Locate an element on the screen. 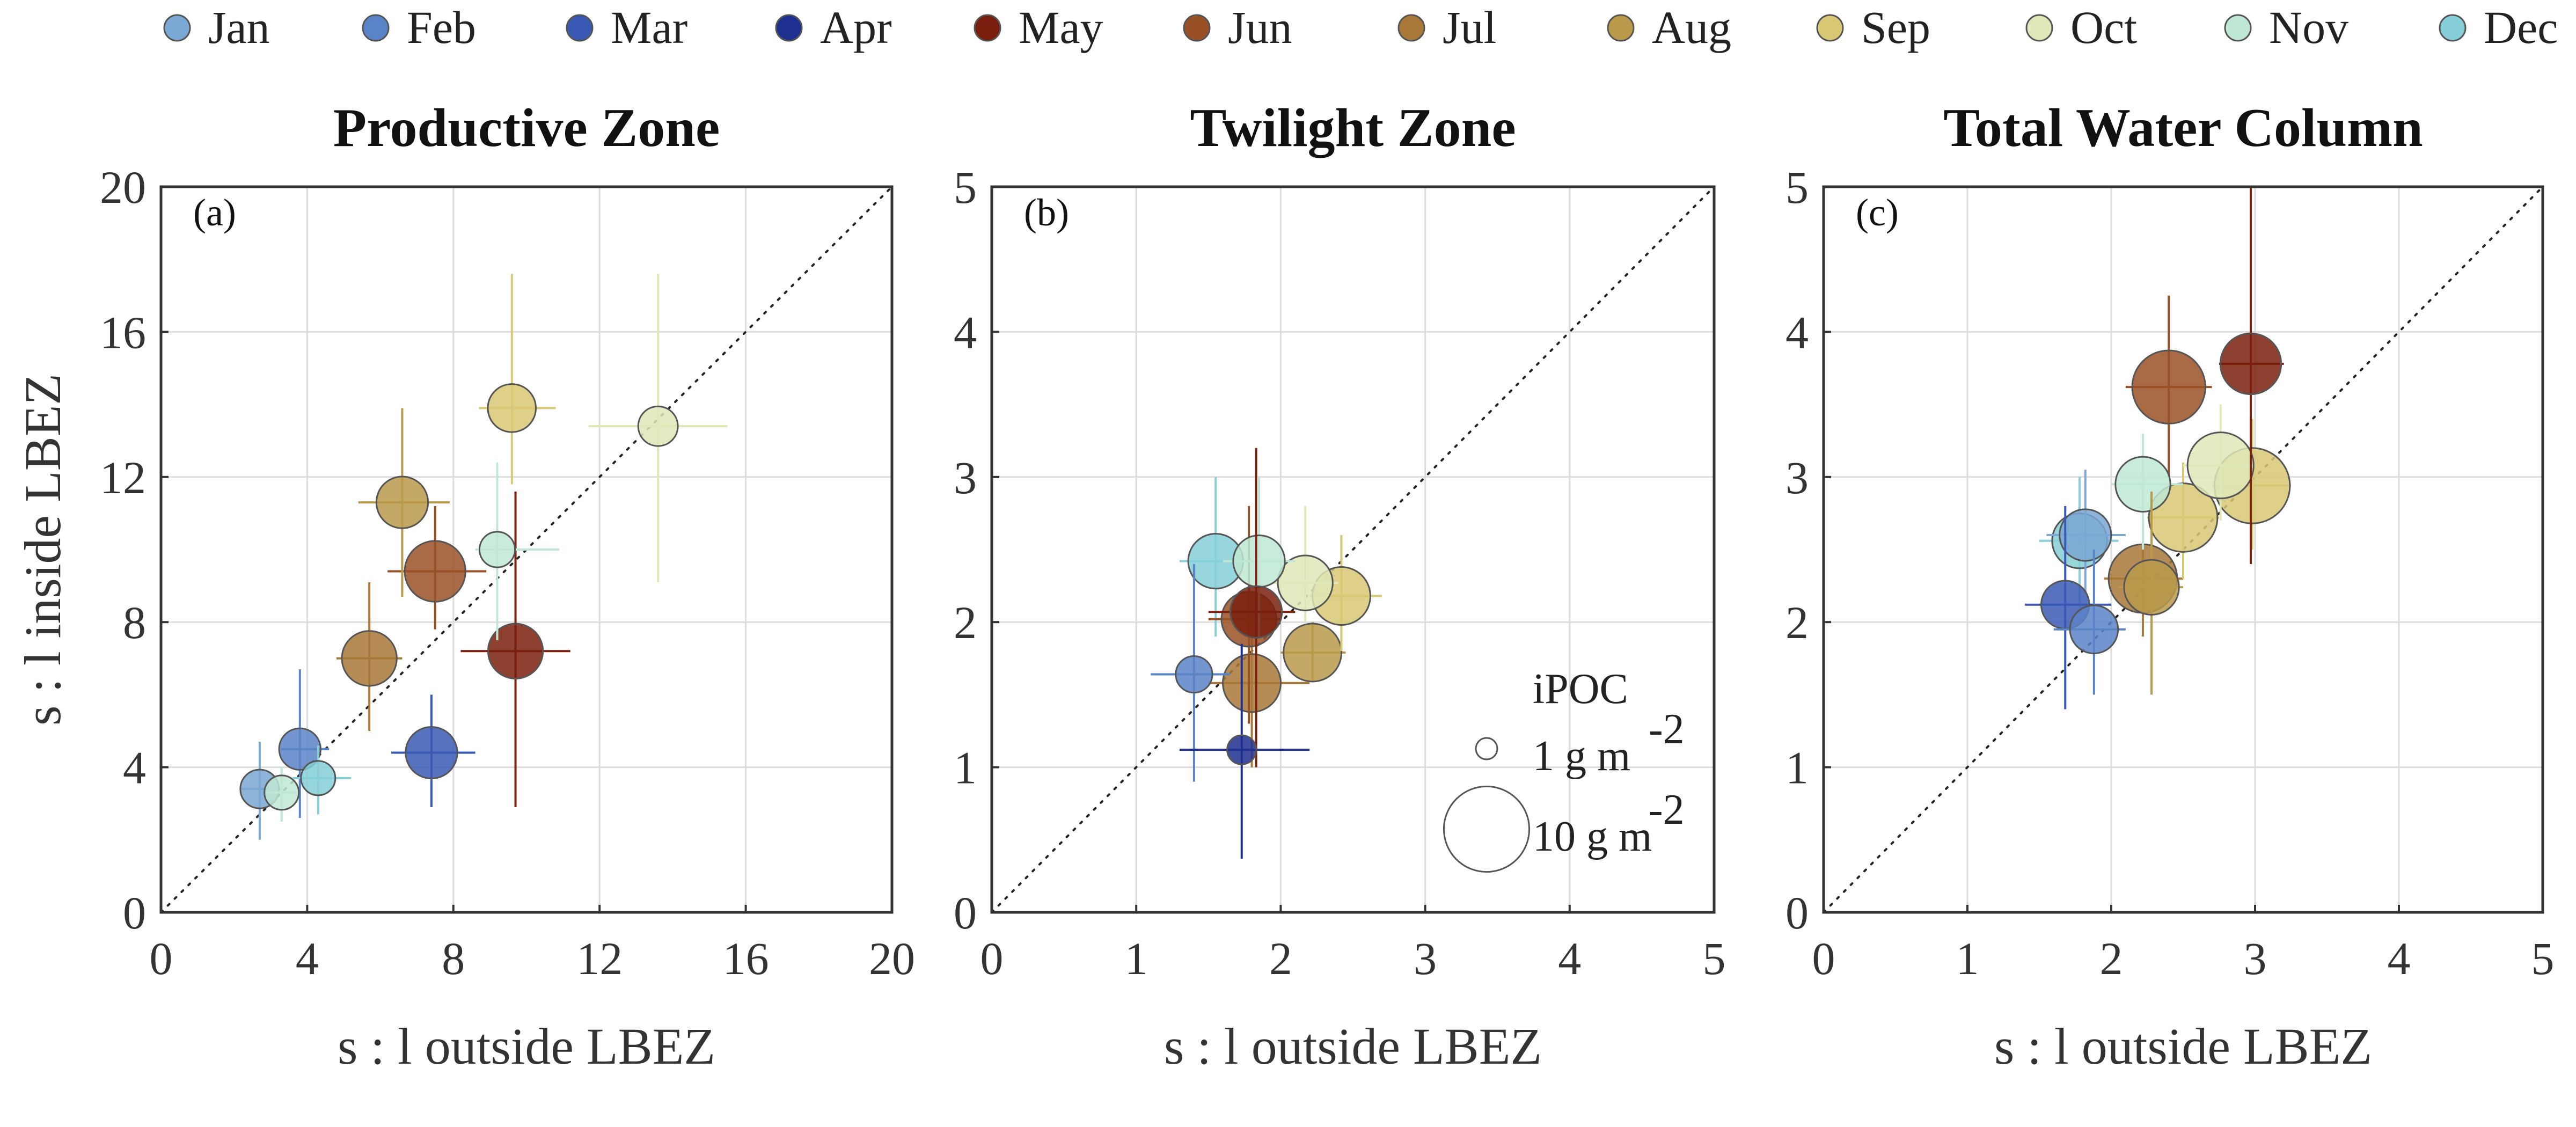  data-point-mar is located at coordinates (433, 750).